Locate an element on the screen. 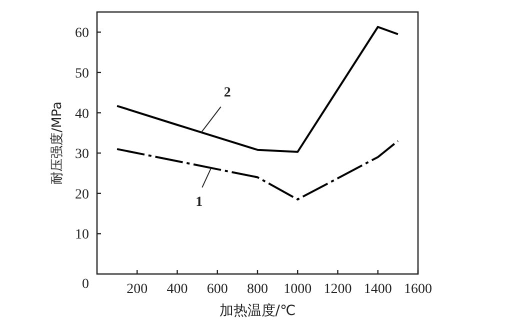  text: 1 is located at coordinates (199, 202).